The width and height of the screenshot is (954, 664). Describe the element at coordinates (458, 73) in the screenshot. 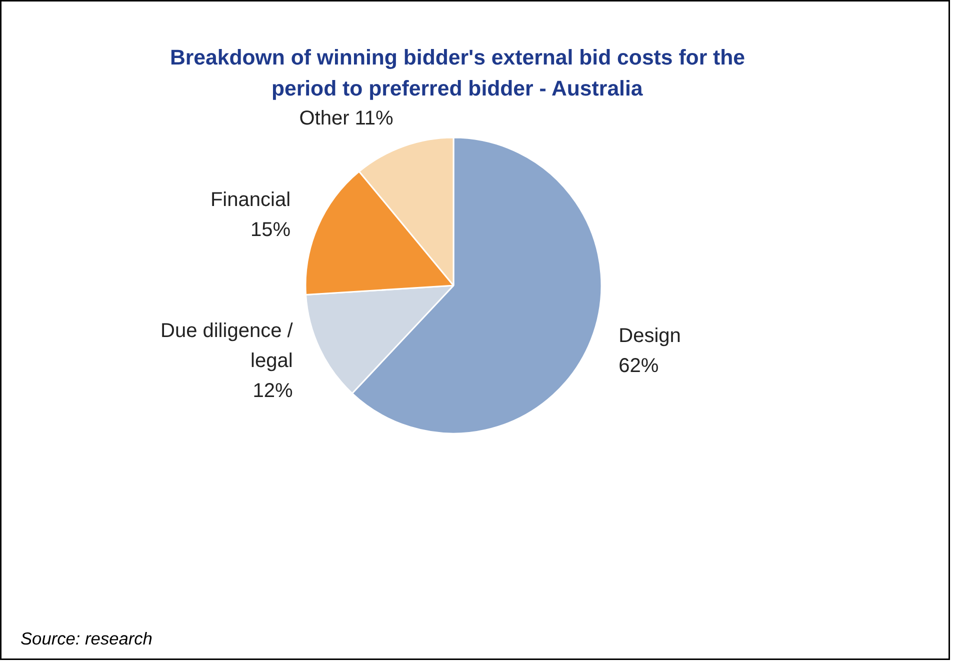

I see `chart-title: Breakdown of winning bidder's external bid costs for the period to preferred bidder - Australia` at that location.